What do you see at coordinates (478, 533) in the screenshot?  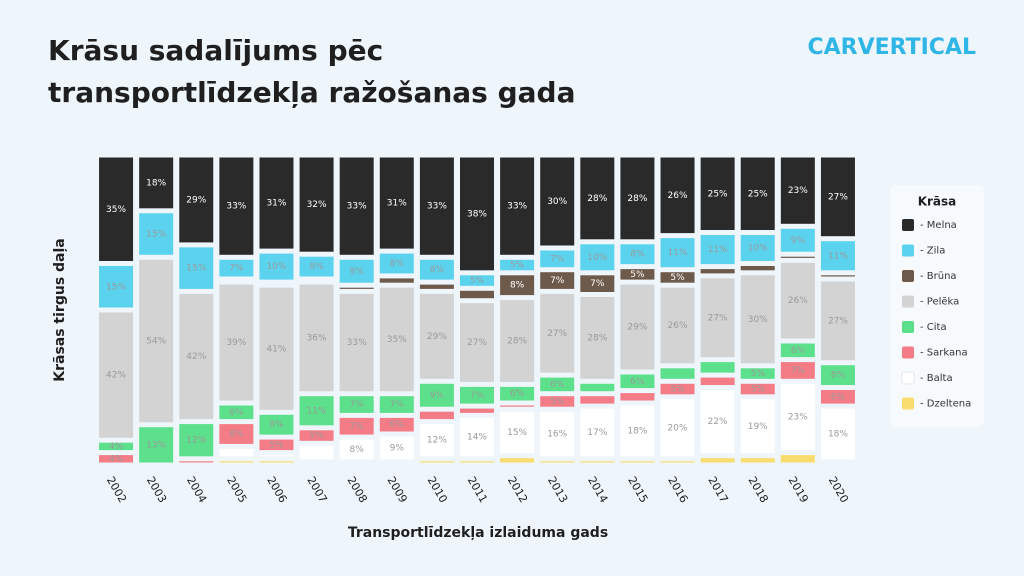 I see `x-axis-title: Transportlīdzekļa izlaiduma gads` at bounding box center [478, 533].